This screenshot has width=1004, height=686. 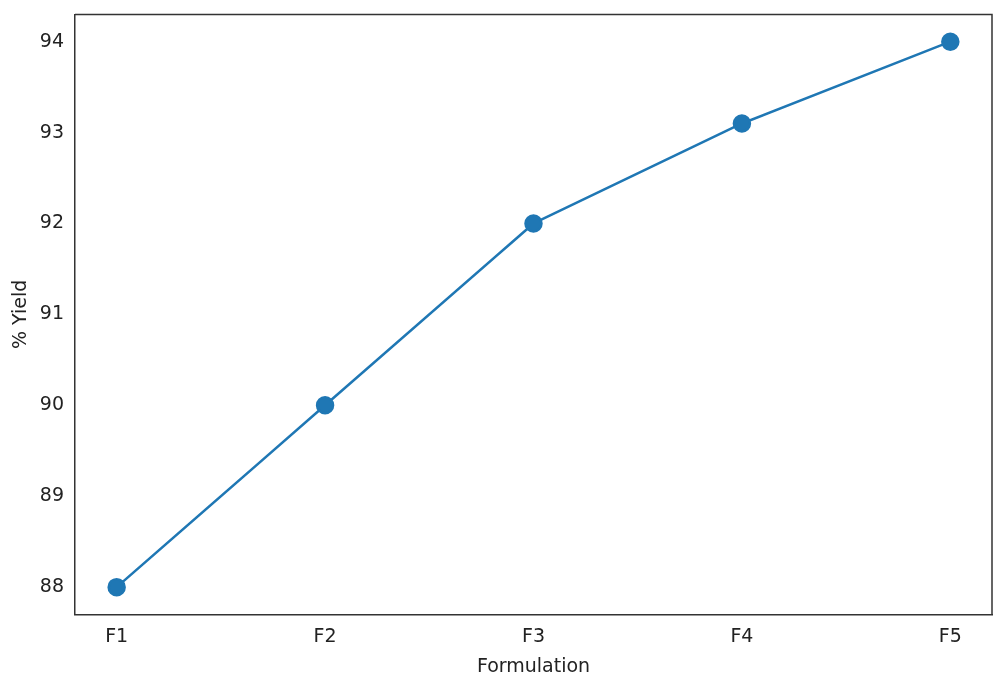 I want to click on y-axis-title: % Yield, so click(x=19, y=314).